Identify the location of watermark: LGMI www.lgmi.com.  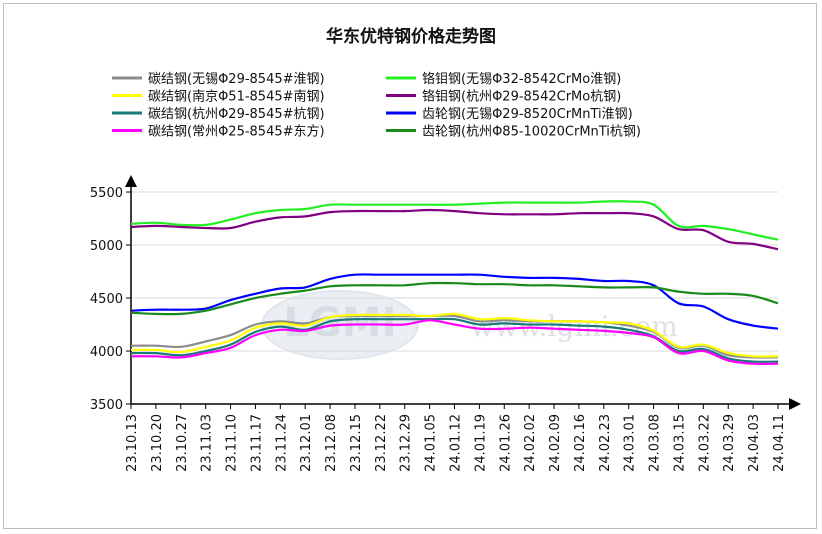
(469, 325).